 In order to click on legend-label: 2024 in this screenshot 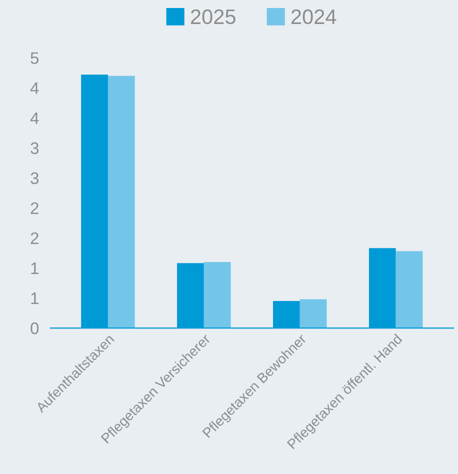, I will do `click(313, 16)`.